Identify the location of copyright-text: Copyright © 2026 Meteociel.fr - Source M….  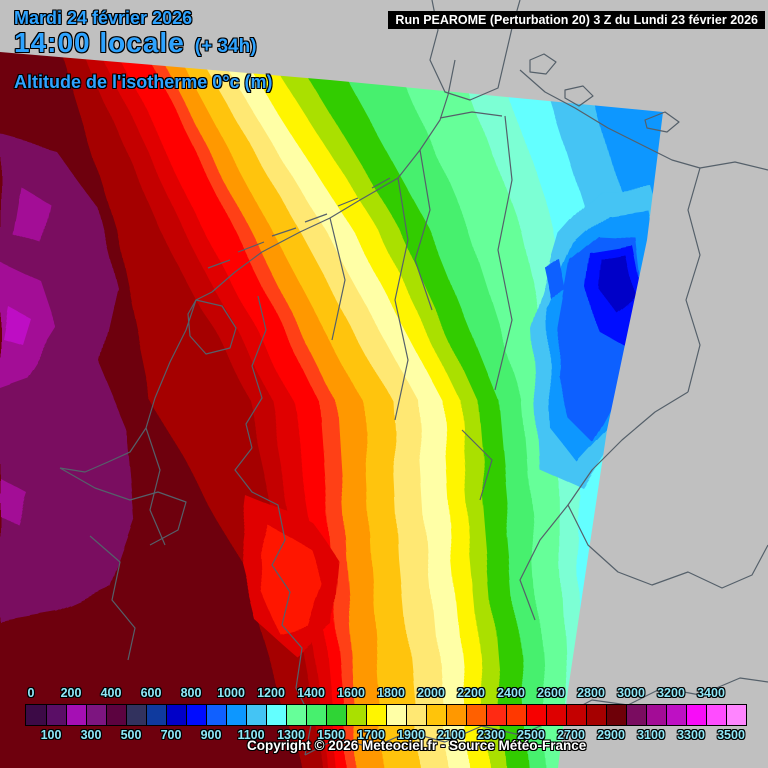
(417, 745).